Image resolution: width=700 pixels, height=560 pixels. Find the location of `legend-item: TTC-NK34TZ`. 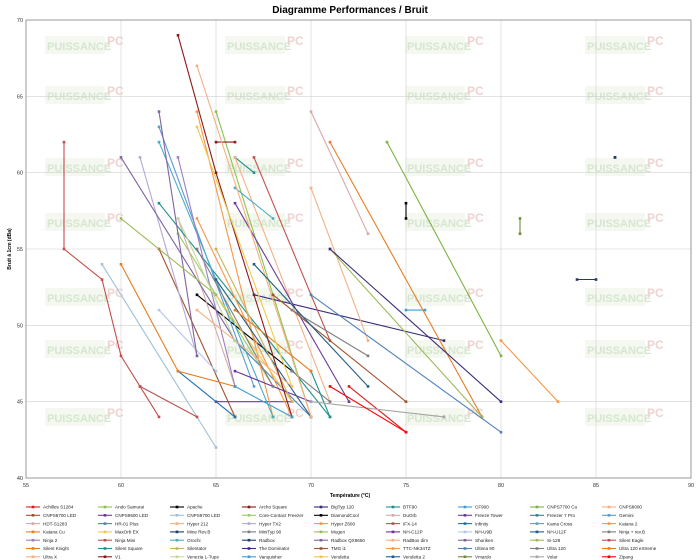

legend-item: TTC-NK34TZ is located at coordinates (408, 548).